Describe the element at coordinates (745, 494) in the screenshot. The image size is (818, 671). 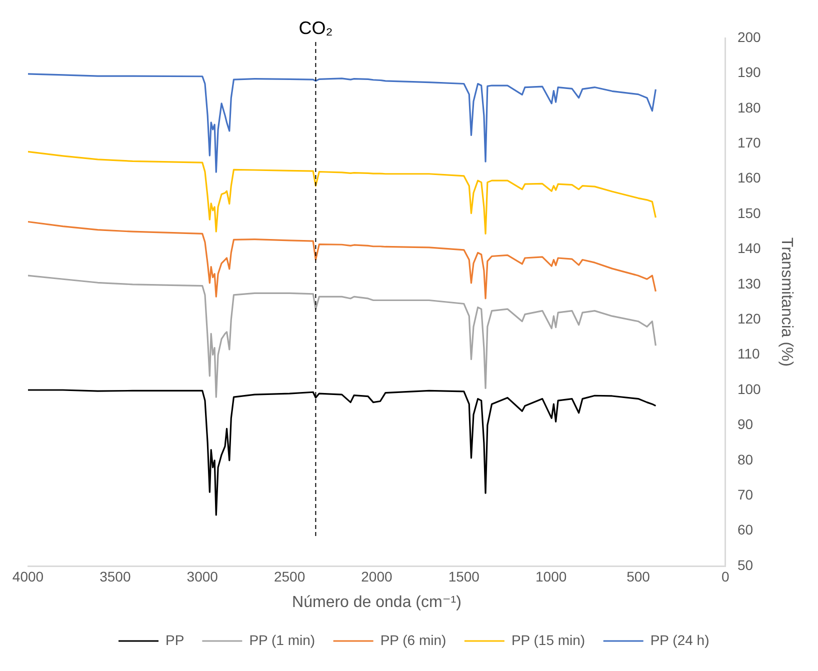
I see `y-tick-label: 70` at that location.